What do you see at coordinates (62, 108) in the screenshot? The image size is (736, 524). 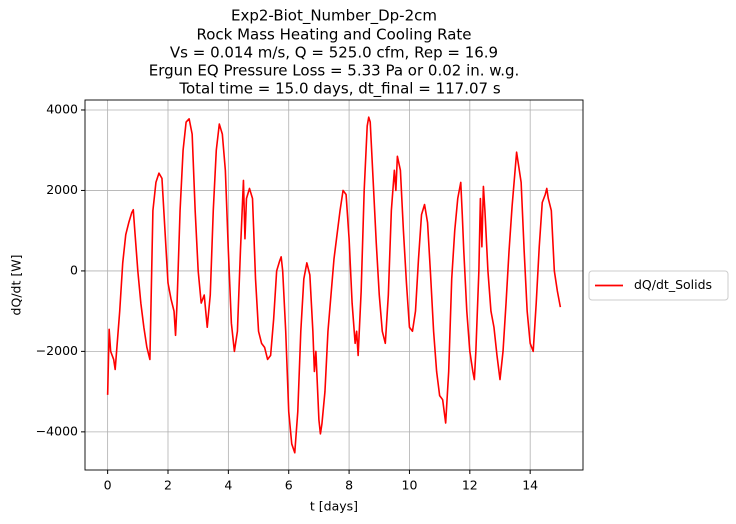 I see `y-tick-label: 4000` at bounding box center [62, 108].